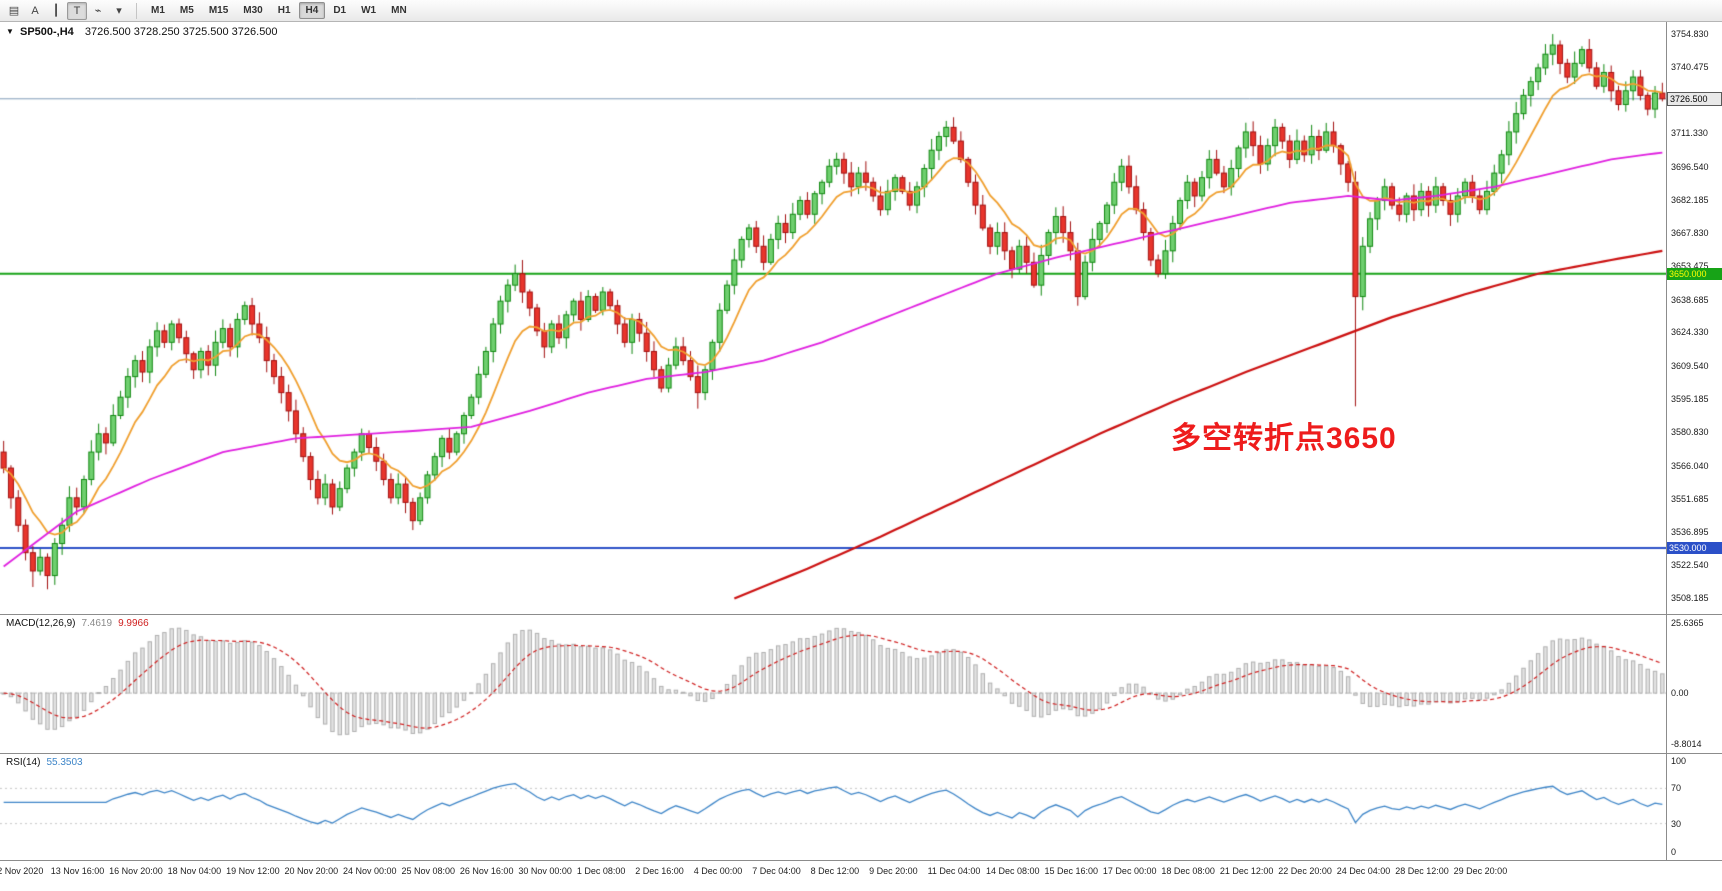  What do you see at coordinates (14, 11) in the screenshot?
I see `grid-icon: ▤` at bounding box center [14, 11].